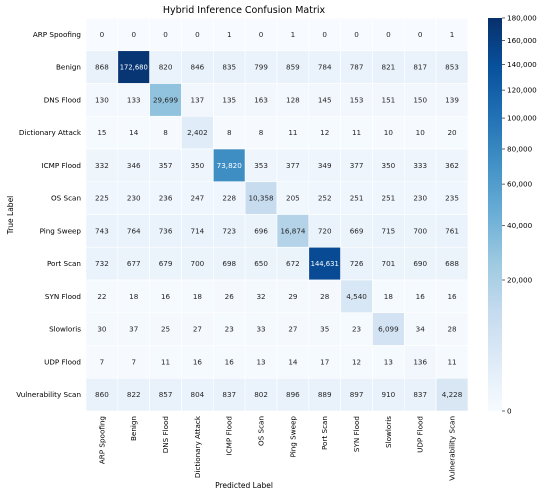 The width and height of the screenshot is (550, 497). I want to click on cell-value-label: 235, so click(452, 198).